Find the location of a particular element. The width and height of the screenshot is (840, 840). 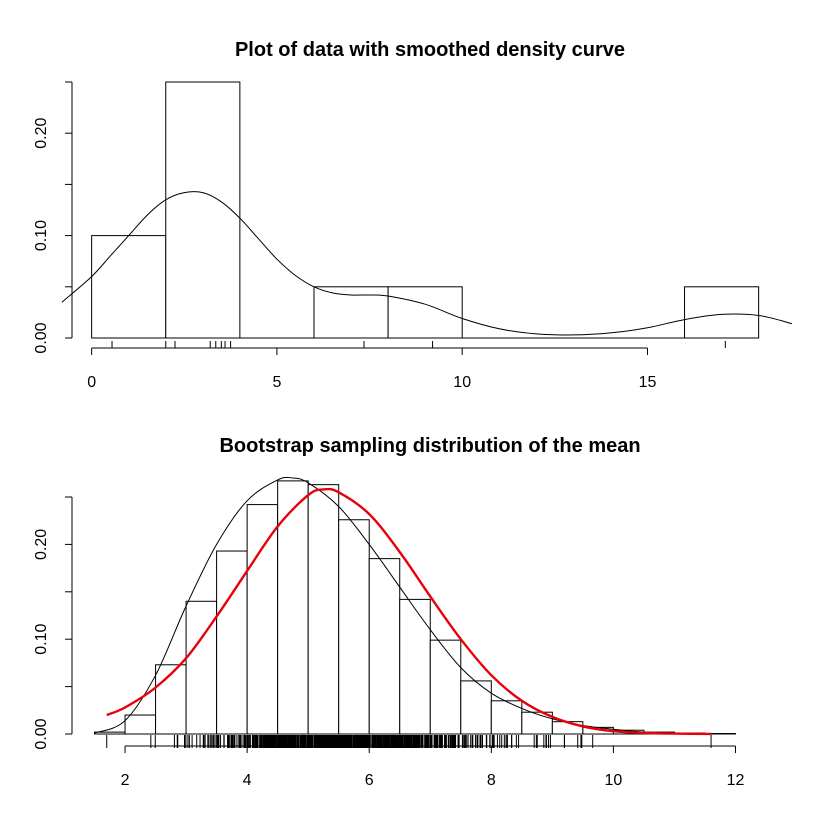

x-axis: 0 5 10 15 is located at coordinates (372, 369).